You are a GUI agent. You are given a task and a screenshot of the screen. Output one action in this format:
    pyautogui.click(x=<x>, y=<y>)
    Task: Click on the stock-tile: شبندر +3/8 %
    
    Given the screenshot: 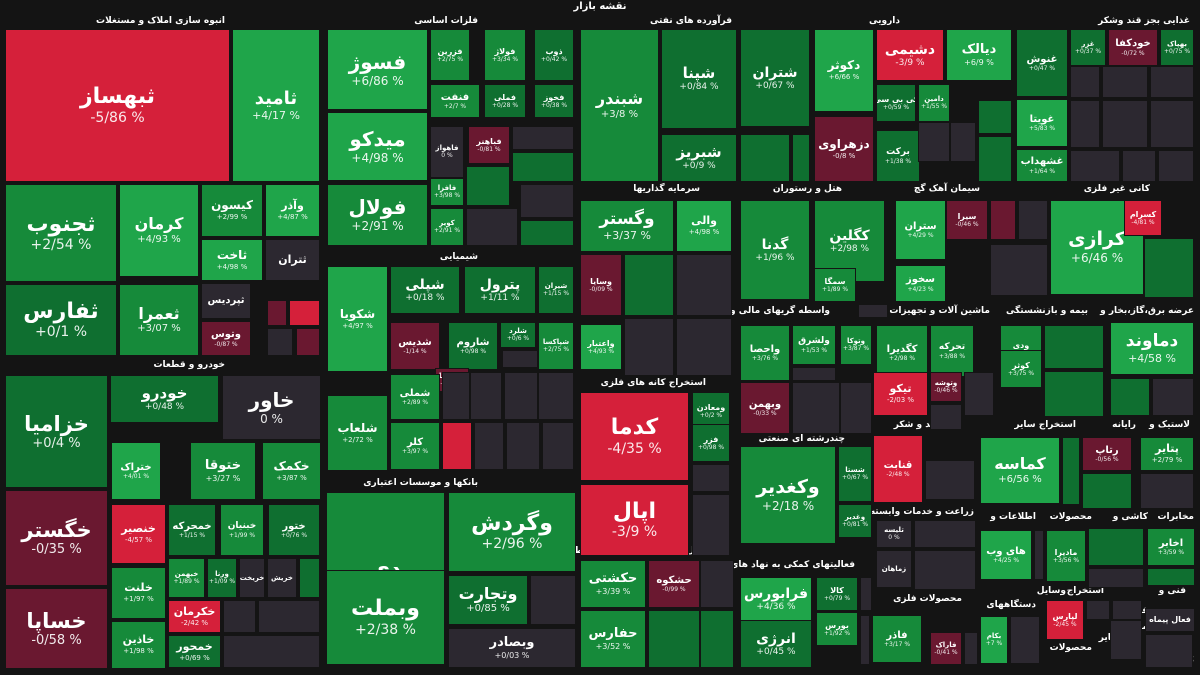 What is the action you would take?
    pyautogui.click(x=619, y=105)
    